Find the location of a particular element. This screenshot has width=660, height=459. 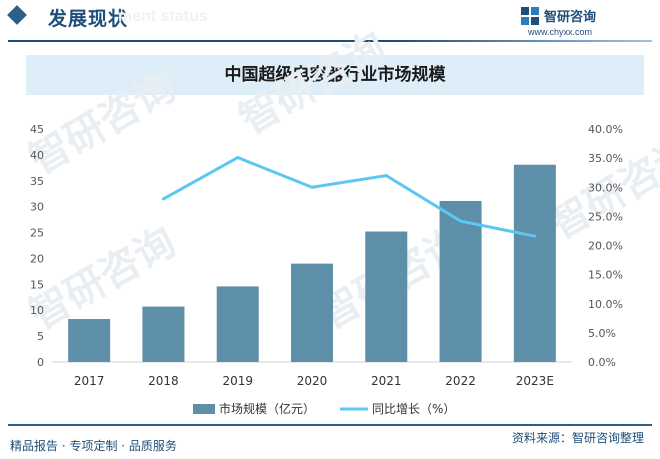

x-axis: 2017 2018 2019 2020 2021 2022 2023E is located at coordinates (314, 381).